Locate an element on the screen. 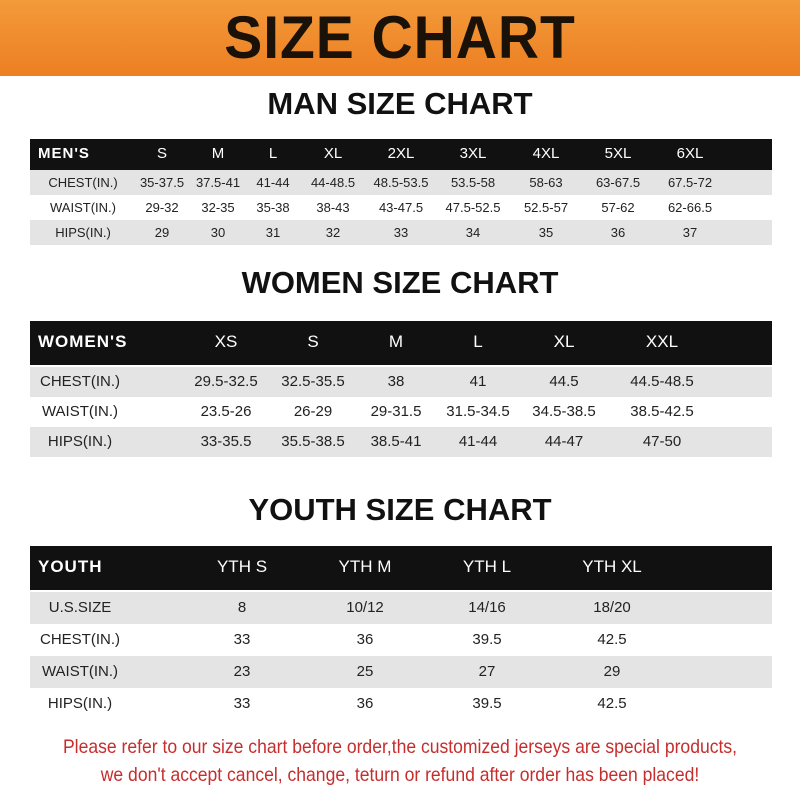 The width and height of the screenshot is (800, 800). table-header-row: WOMEN'S XS S M L XL XXL is located at coordinates (401, 343).